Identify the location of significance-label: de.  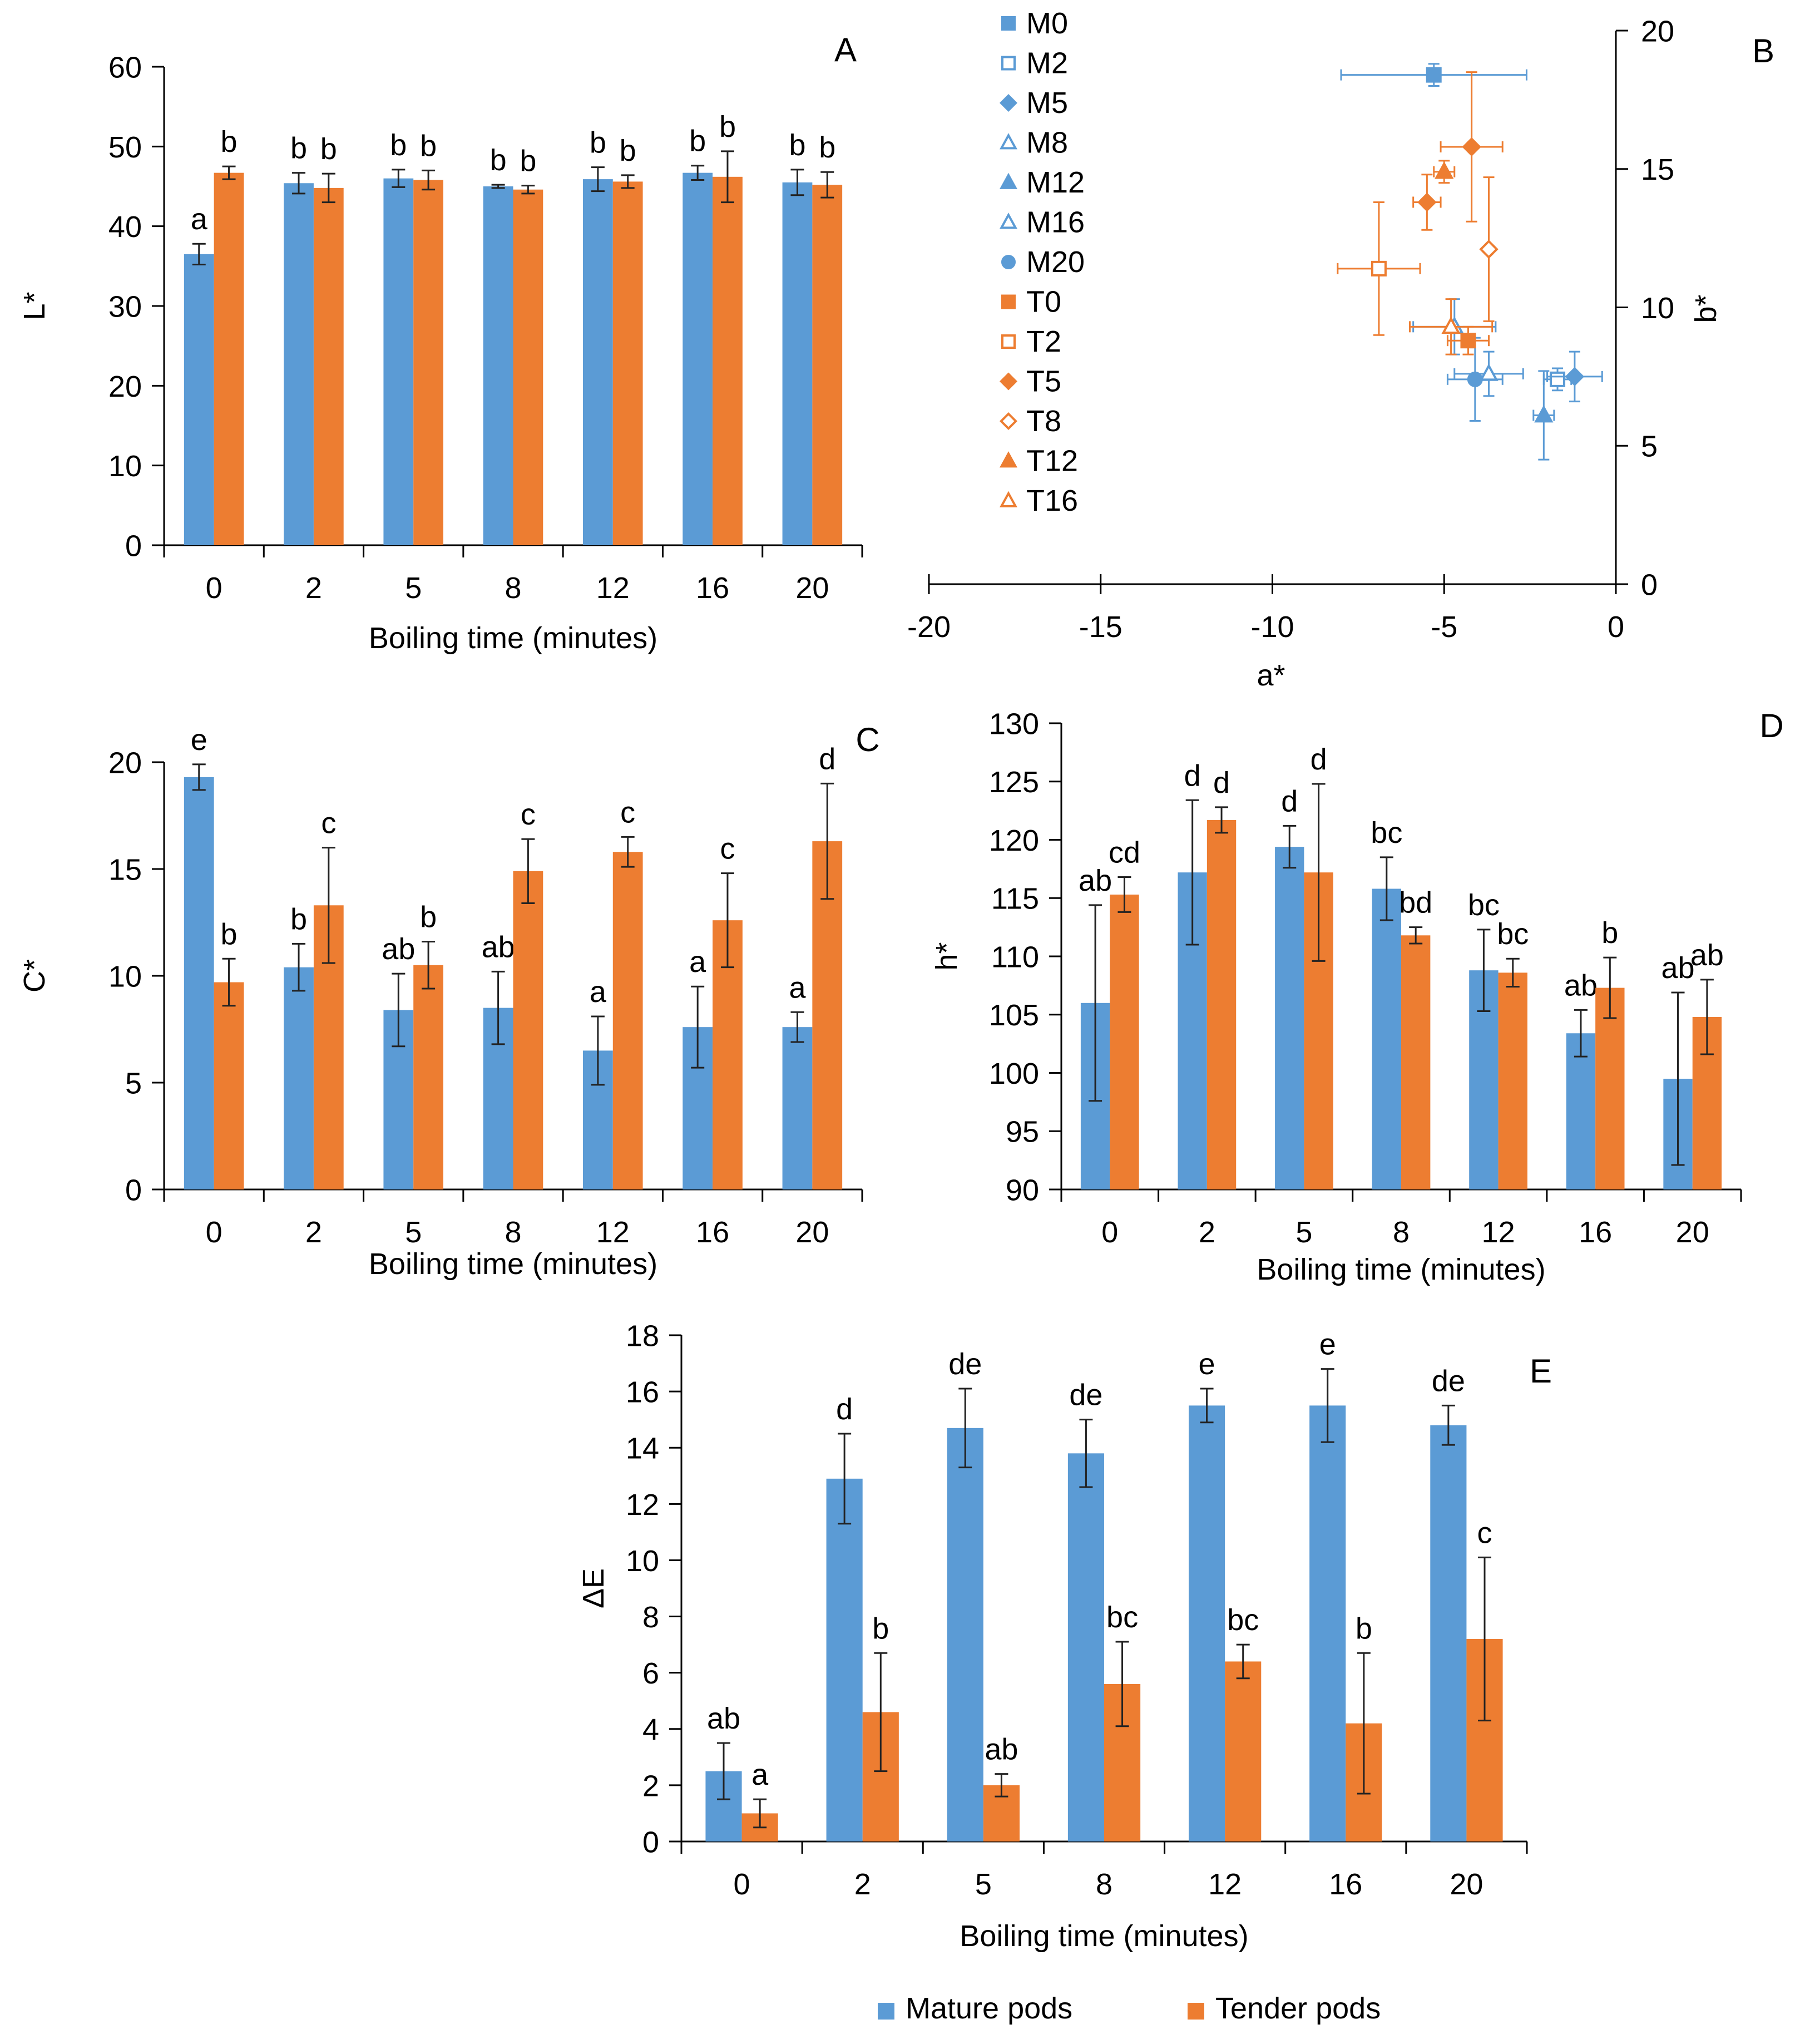
(1085, 1395).